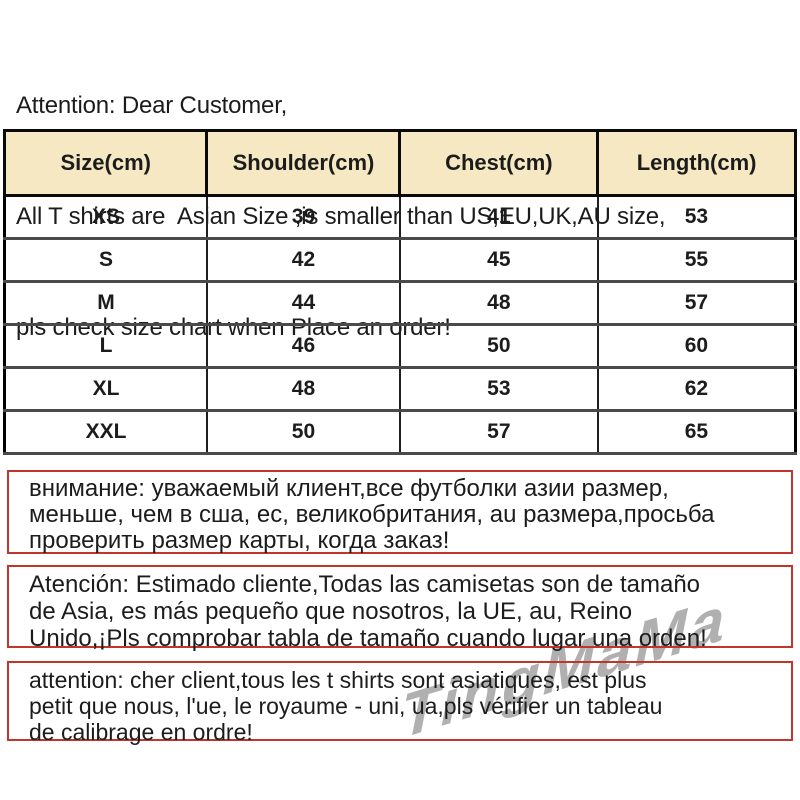 Image resolution: width=800 pixels, height=800 pixels. What do you see at coordinates (498, 217) in the screenshot?
I see `chest-cell: 41` at bounding box center [498, 217].